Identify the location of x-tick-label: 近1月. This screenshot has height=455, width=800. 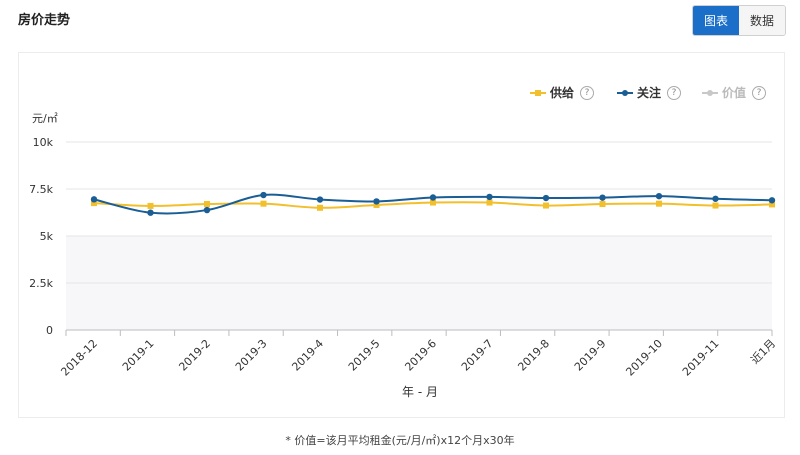
(763, 352).